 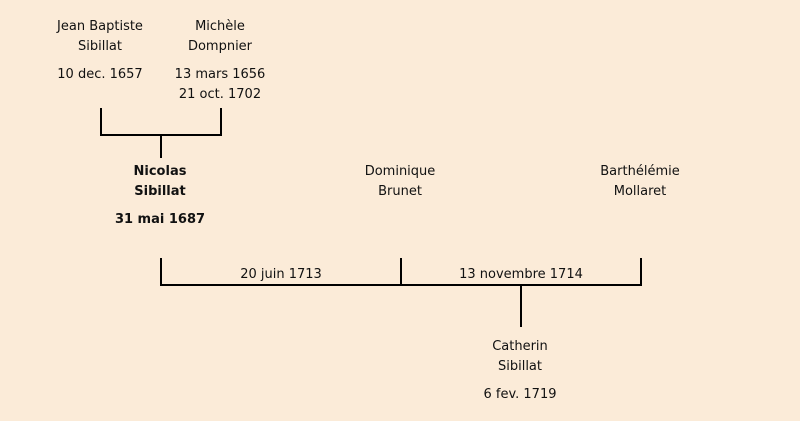 I want to click on person-catherin: Catherin Sibillat 6 fev. 1719, so click(x=520, y=371).